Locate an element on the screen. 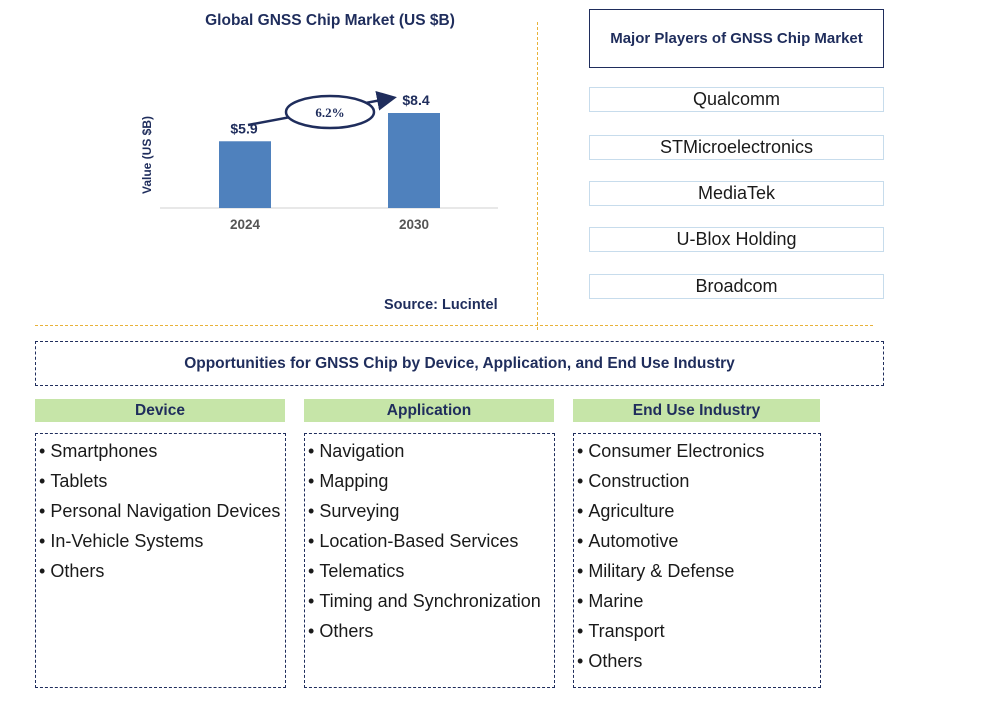 The height and width of the screenshot is (713, 988). list-item: Agriculture is located at coordinates (698, 511).